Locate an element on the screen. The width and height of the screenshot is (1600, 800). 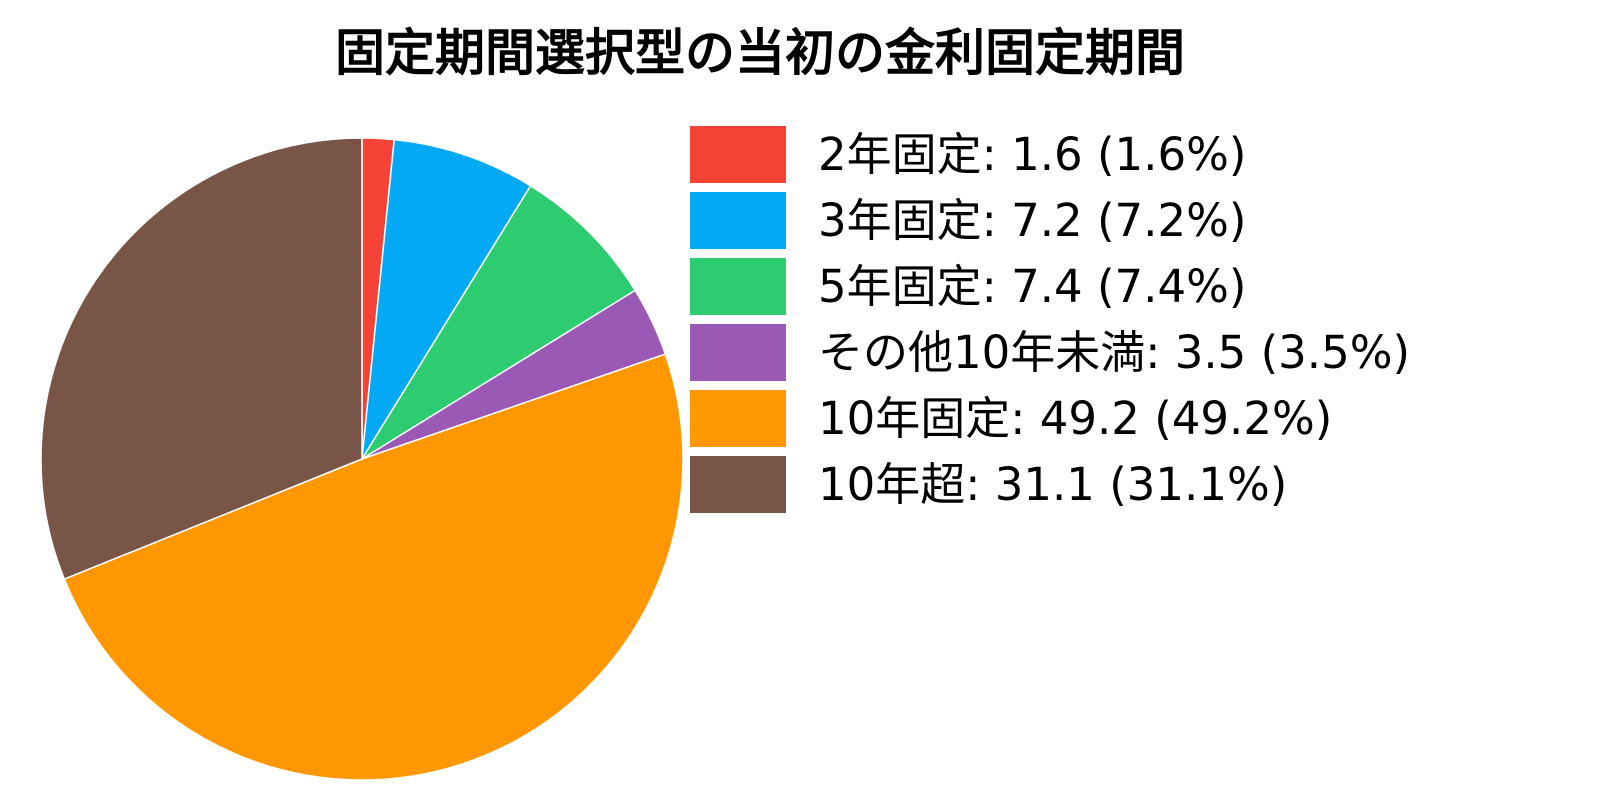
legend-item-2yr: 2年固定: 1.6 (1.6%) is located at coordinates (1050, 154).